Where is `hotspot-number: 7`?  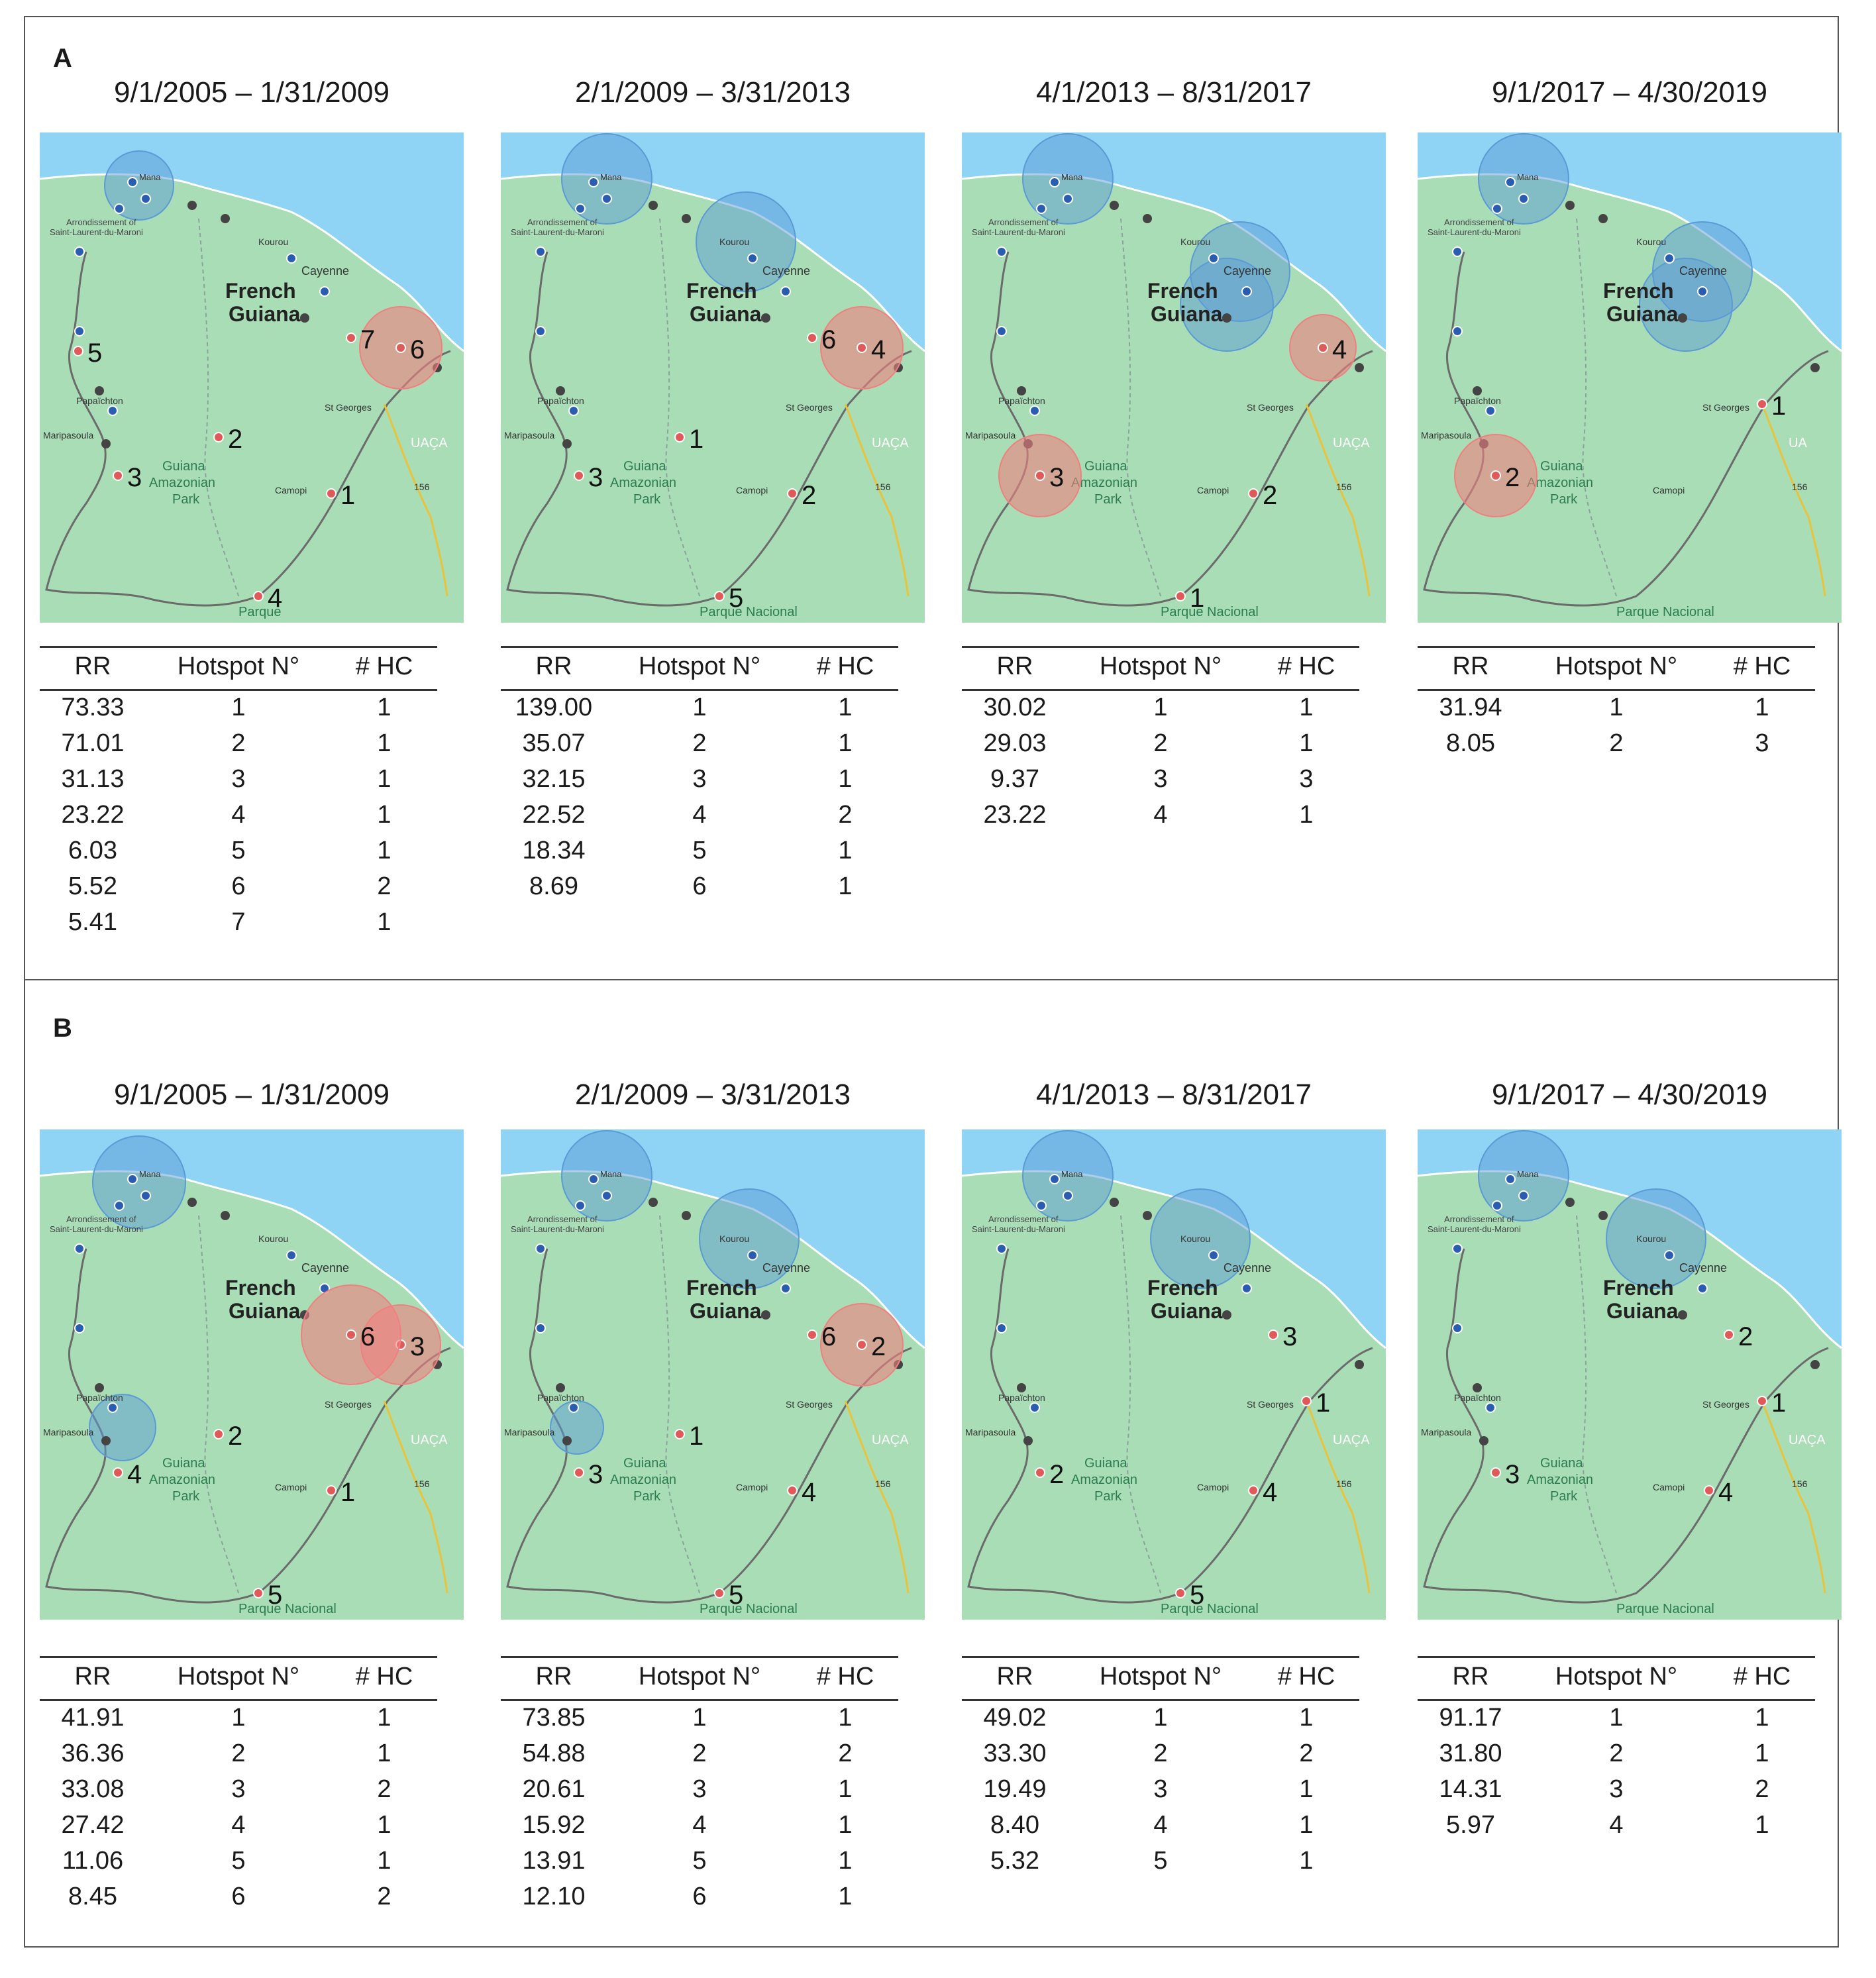
hotspot-number: 7 is located at coordinates (367, 339).